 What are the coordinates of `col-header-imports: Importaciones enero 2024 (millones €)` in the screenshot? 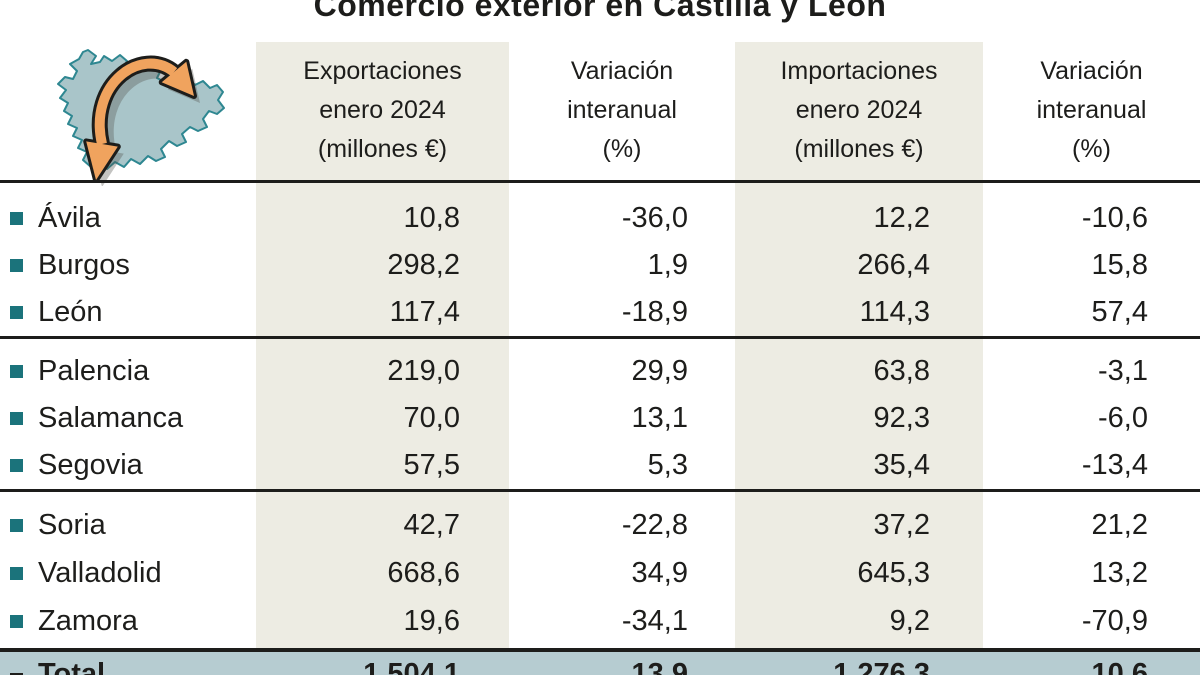 It's located at (859, 110).